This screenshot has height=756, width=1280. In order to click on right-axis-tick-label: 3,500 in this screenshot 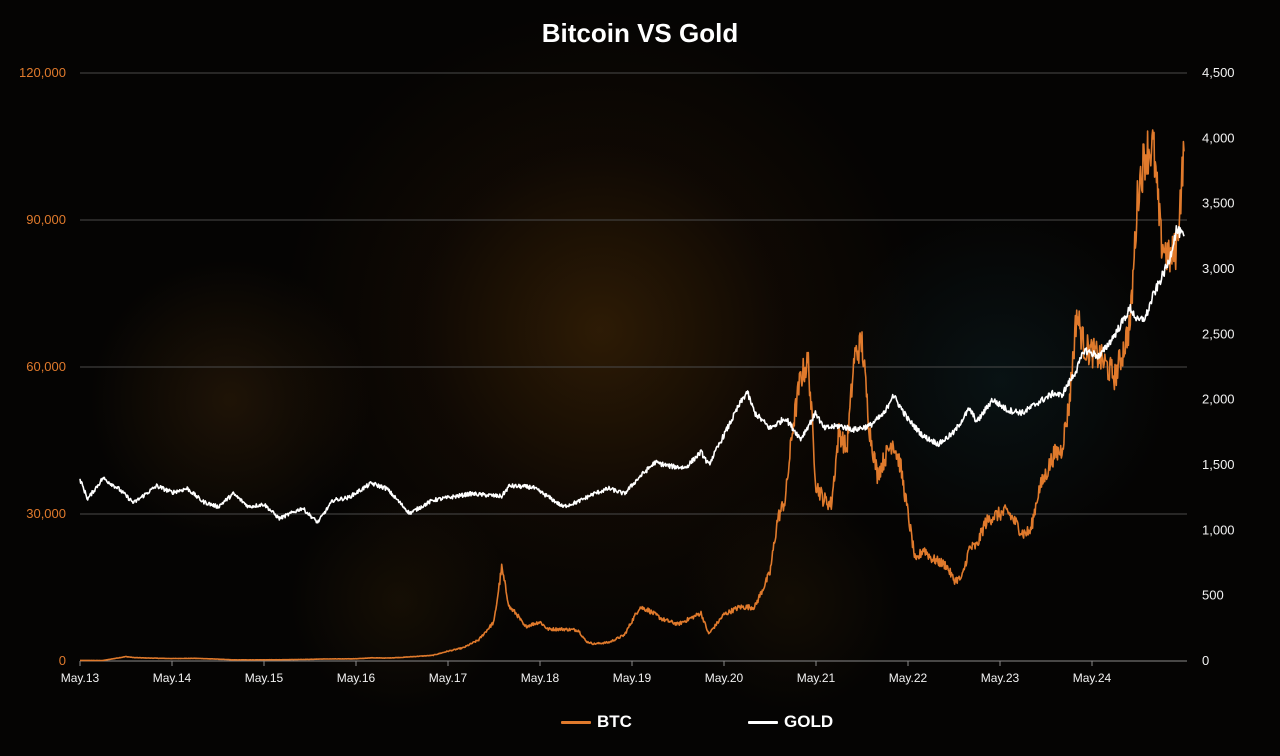, I will do `click(1218, 203)`.